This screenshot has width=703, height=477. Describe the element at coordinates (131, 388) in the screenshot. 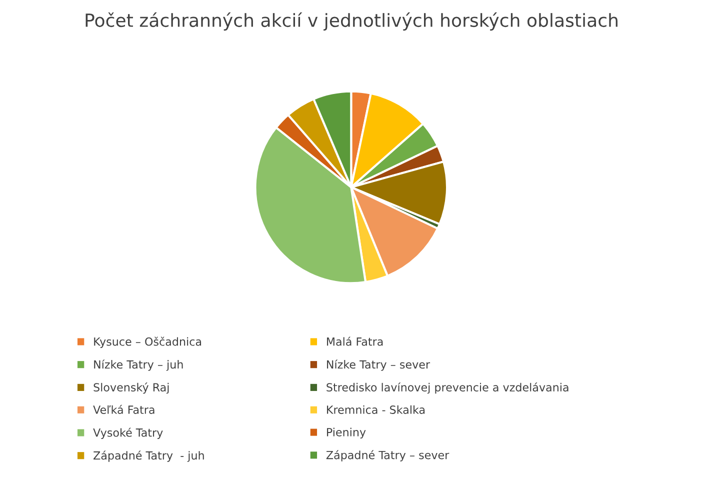

I see `legend-label: Slovenský Raj` at that location.